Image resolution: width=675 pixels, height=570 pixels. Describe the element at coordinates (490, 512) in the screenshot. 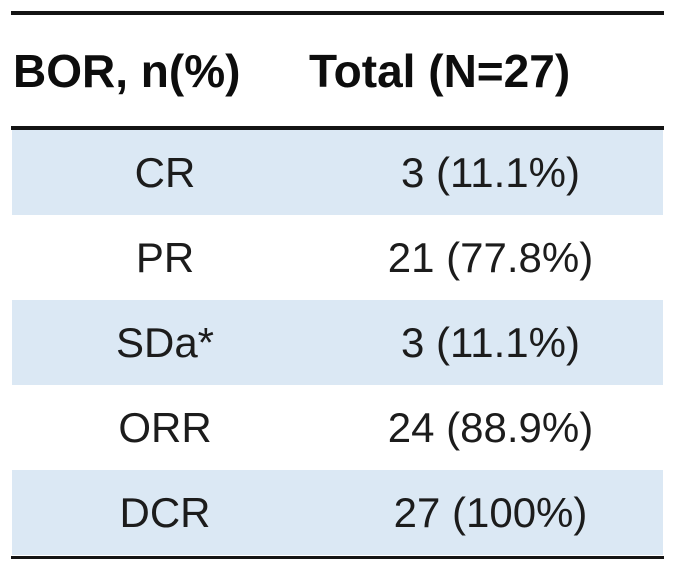

I see `row-value: 27 (100%)` at that location.